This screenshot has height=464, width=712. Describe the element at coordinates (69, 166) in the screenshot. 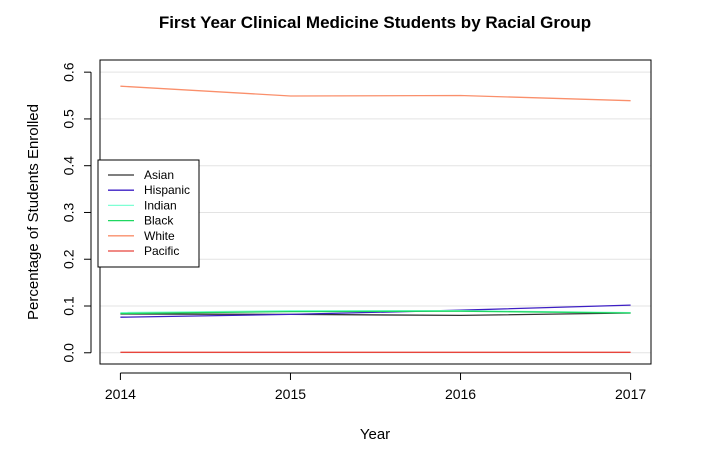

I see `y-tick-label: 0.4` at that location.